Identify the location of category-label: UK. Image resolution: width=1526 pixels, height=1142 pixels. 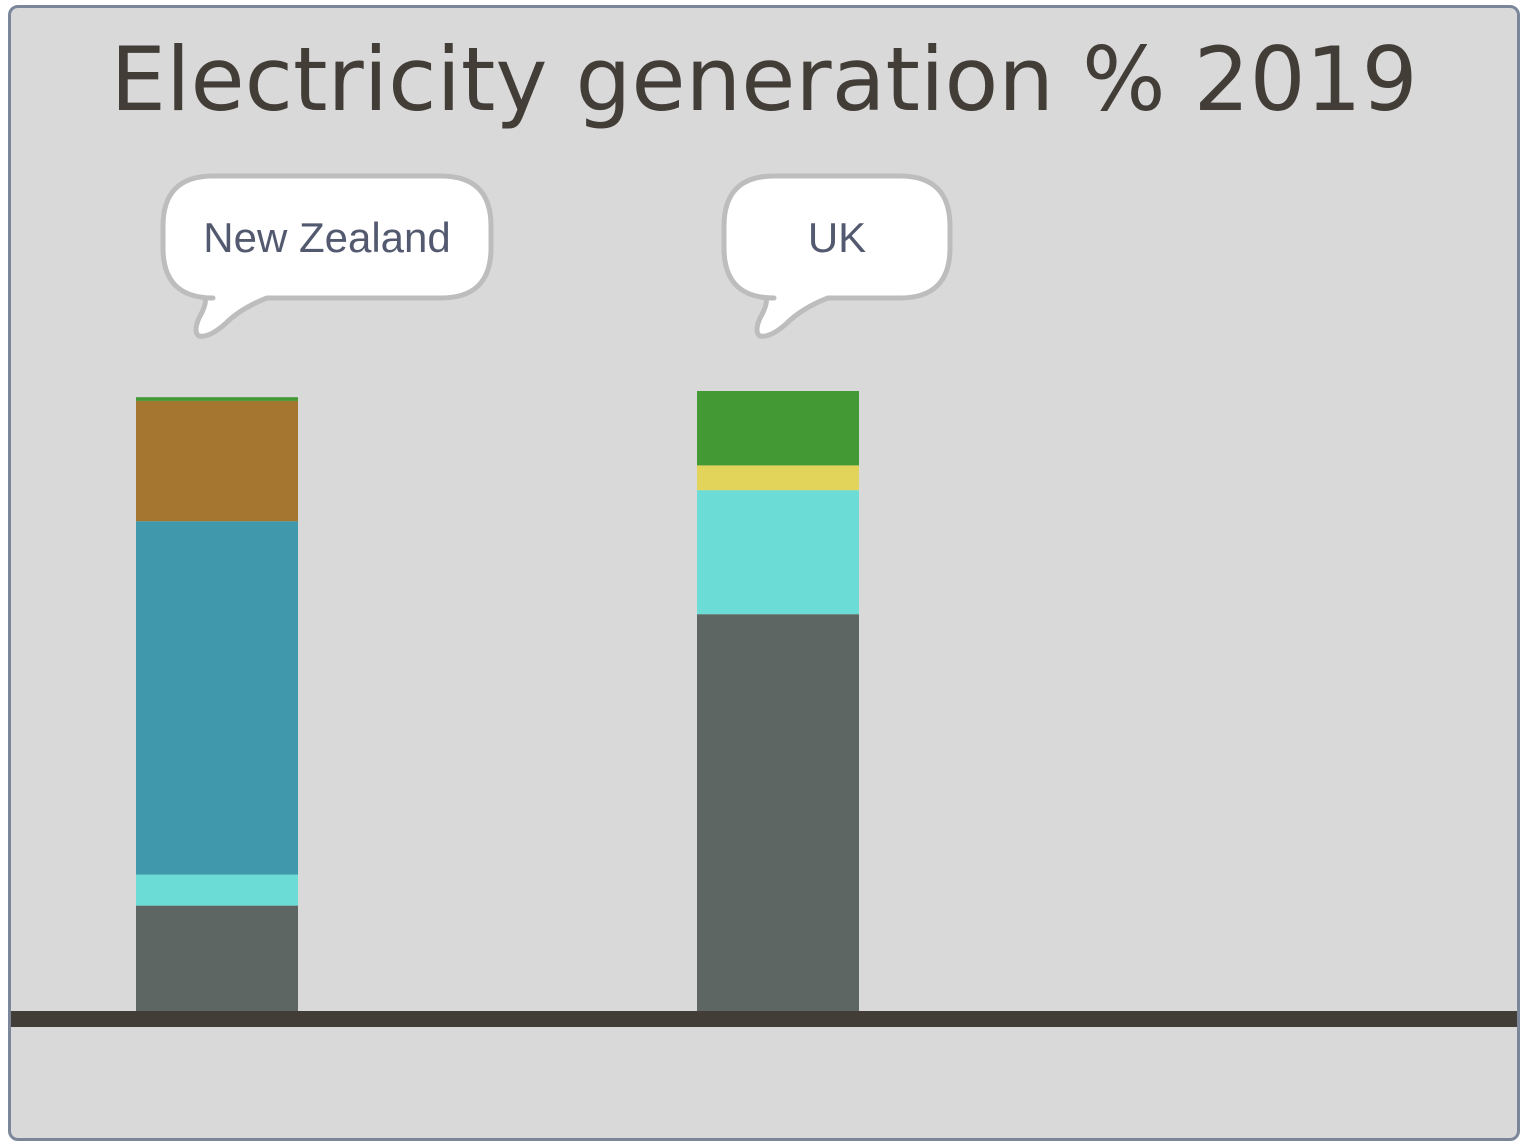
(837, 237).